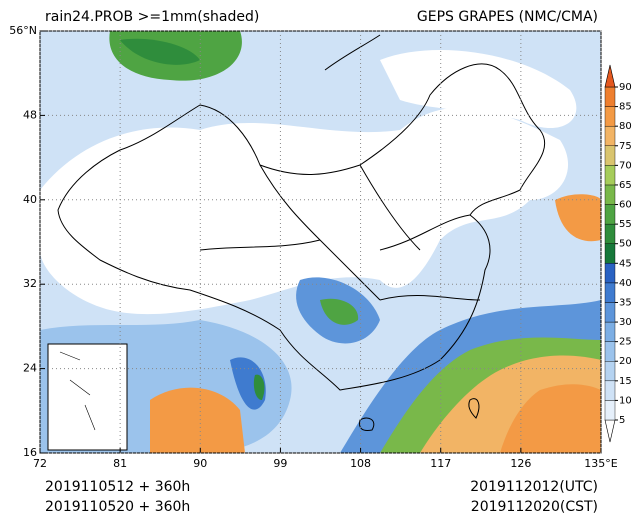 The width and height of the screenshot is (640, 525). I want to click on lon-tick-label: 135°E, so click(600, 463).